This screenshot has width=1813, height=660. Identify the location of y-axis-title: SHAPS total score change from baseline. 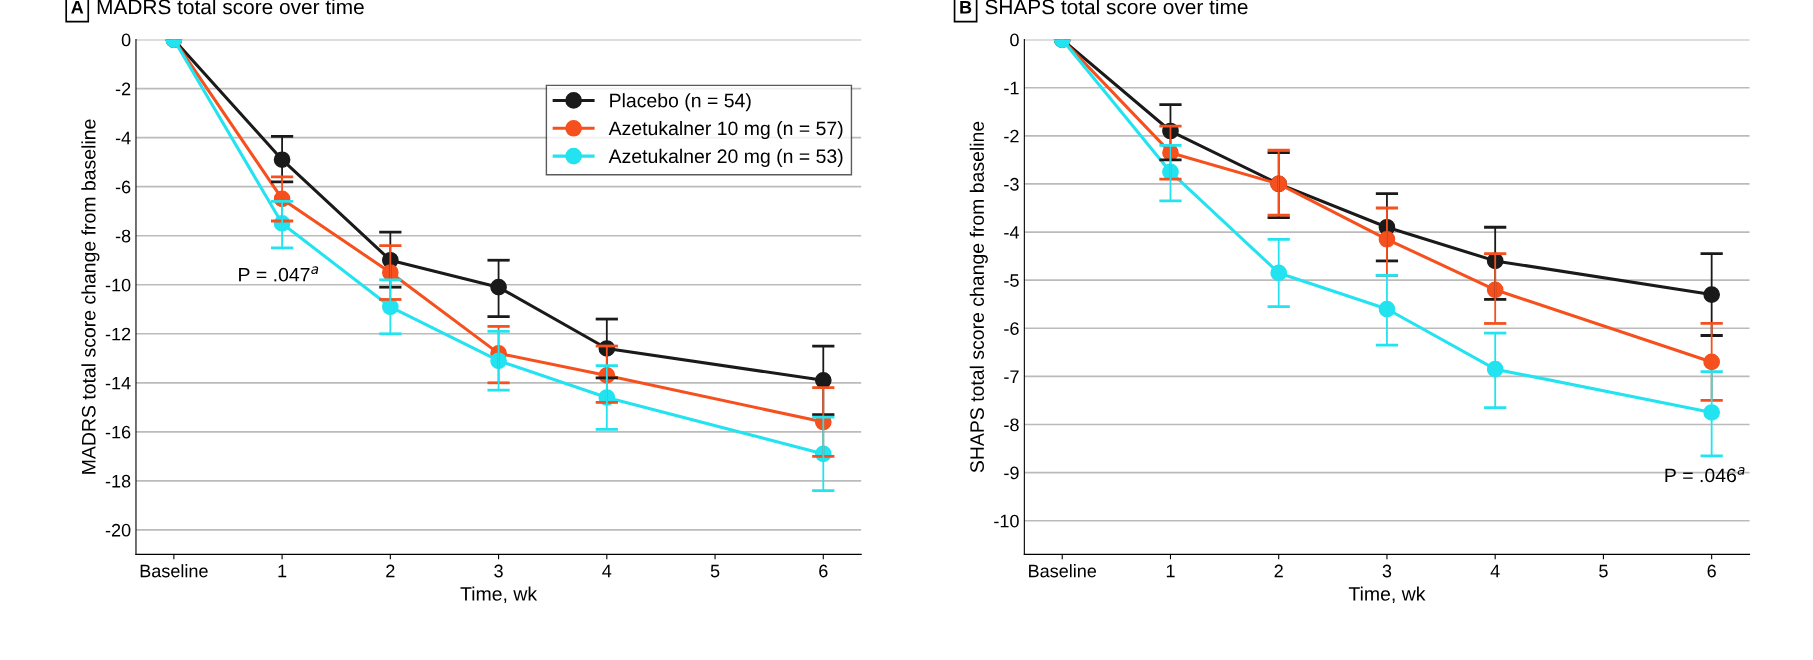
(978, 297).